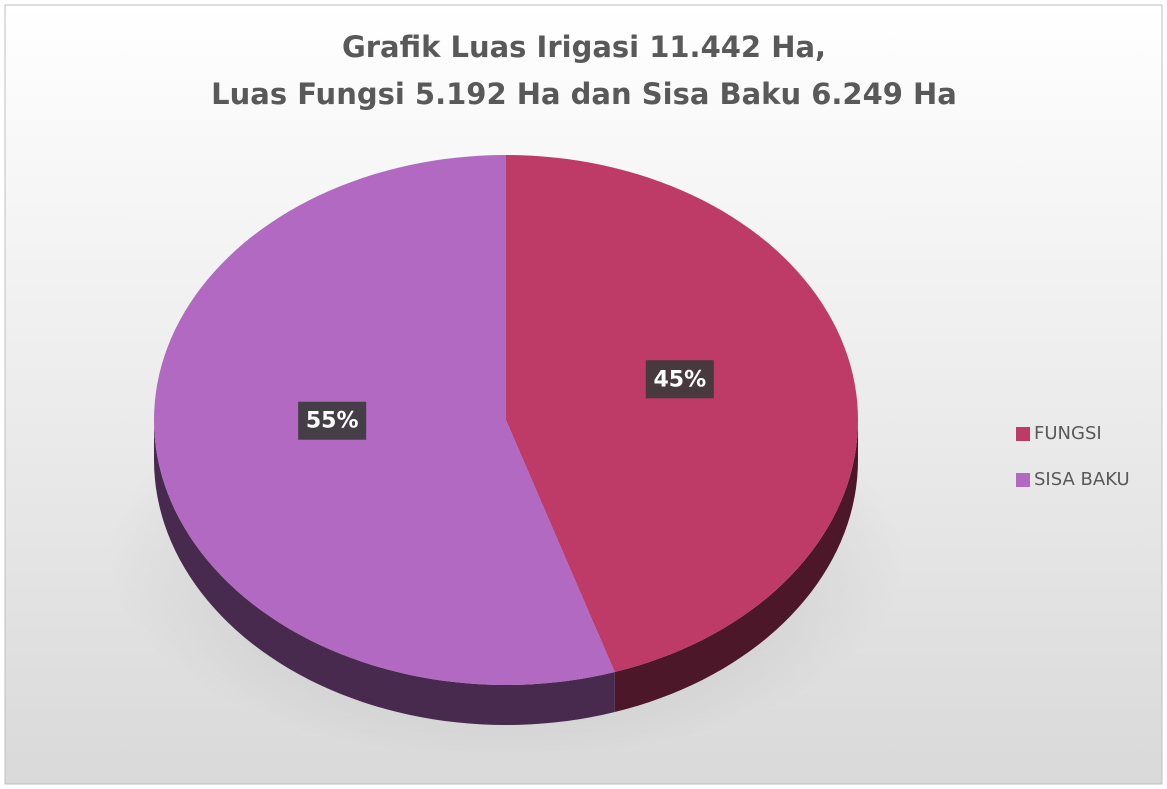 The height and width of the screenshot is (789, 1167). Describe the element at coordinates (1068, 433) in the screenshot. I see `legend-label: FUNGSI` at that location.